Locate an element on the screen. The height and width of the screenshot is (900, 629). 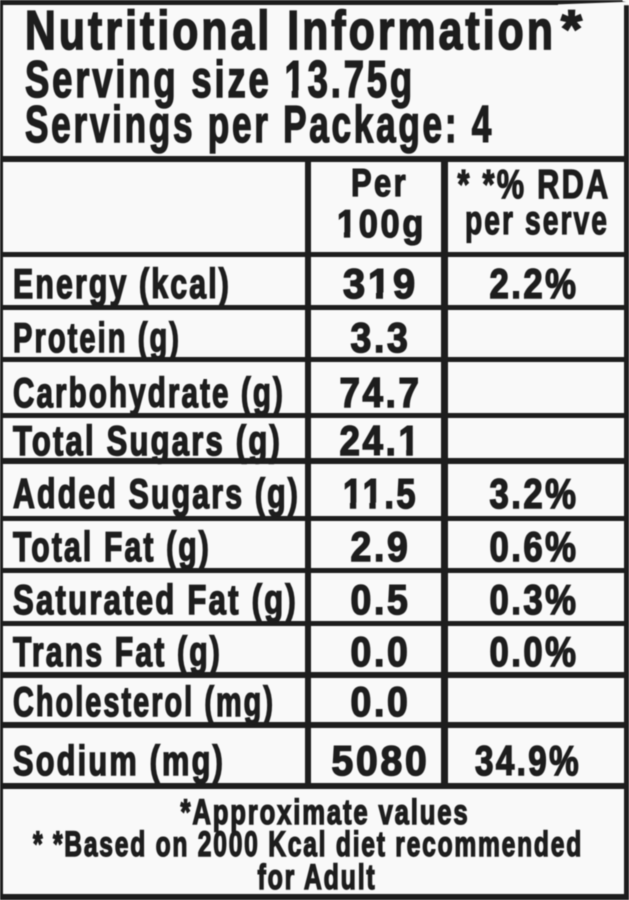
svg-text: Protein (g) is located at coordinates (97, 337).